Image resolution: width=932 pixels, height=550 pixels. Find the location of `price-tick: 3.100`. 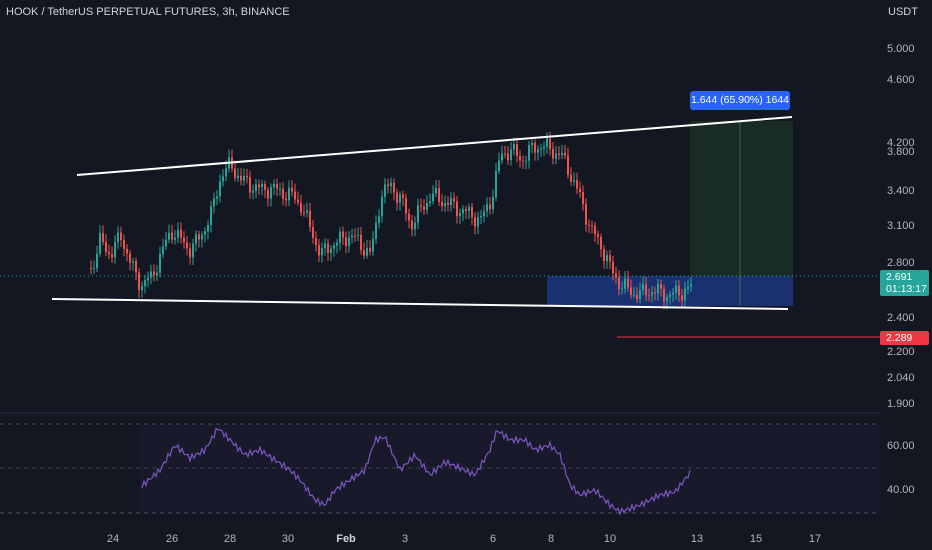

price-tick: 3.100 is located at coordinates (901, 226).